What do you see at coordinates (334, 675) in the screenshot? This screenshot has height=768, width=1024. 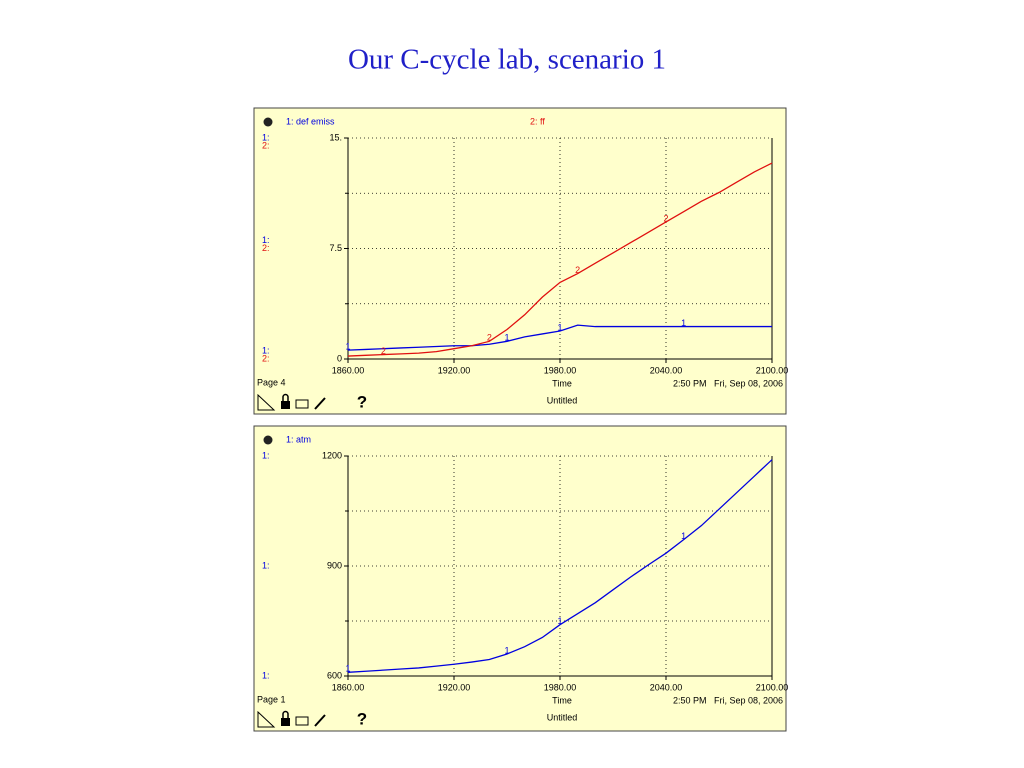 I see `y-tick-label: 600` at bounding box center [334, 675].